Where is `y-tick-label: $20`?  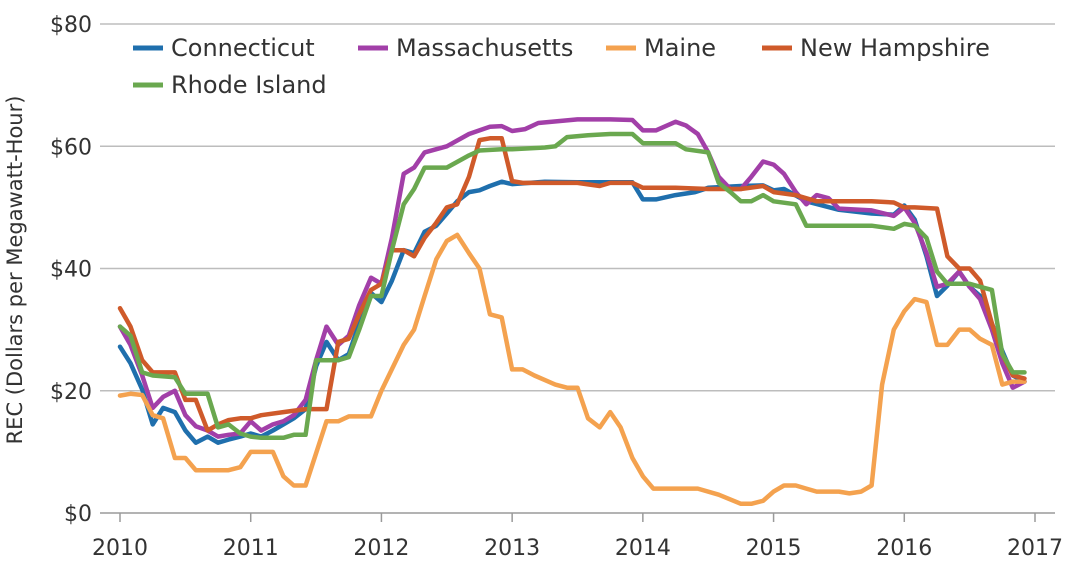 y-tick-label: $20 is located at coordinates (71, 392).